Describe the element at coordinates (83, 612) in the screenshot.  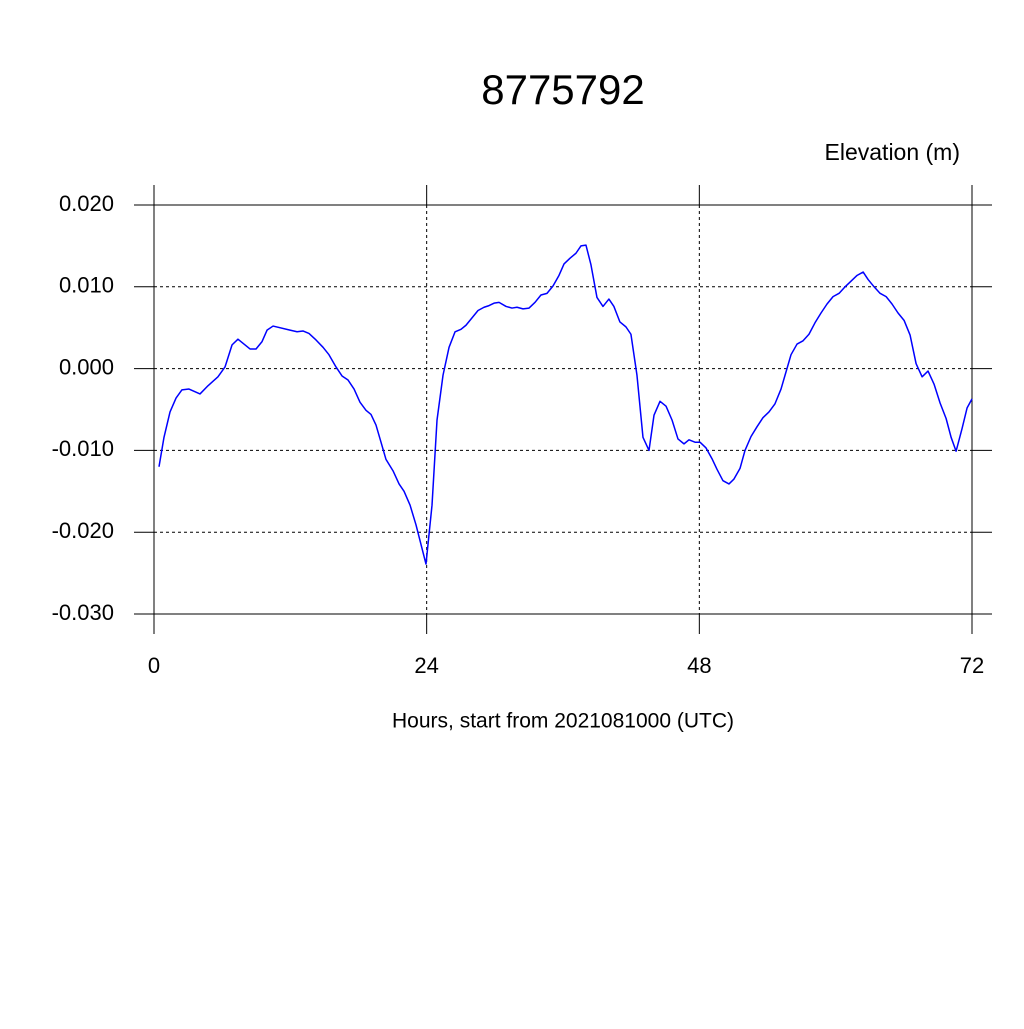
I see `y-tick-label: -0.030` at that location.